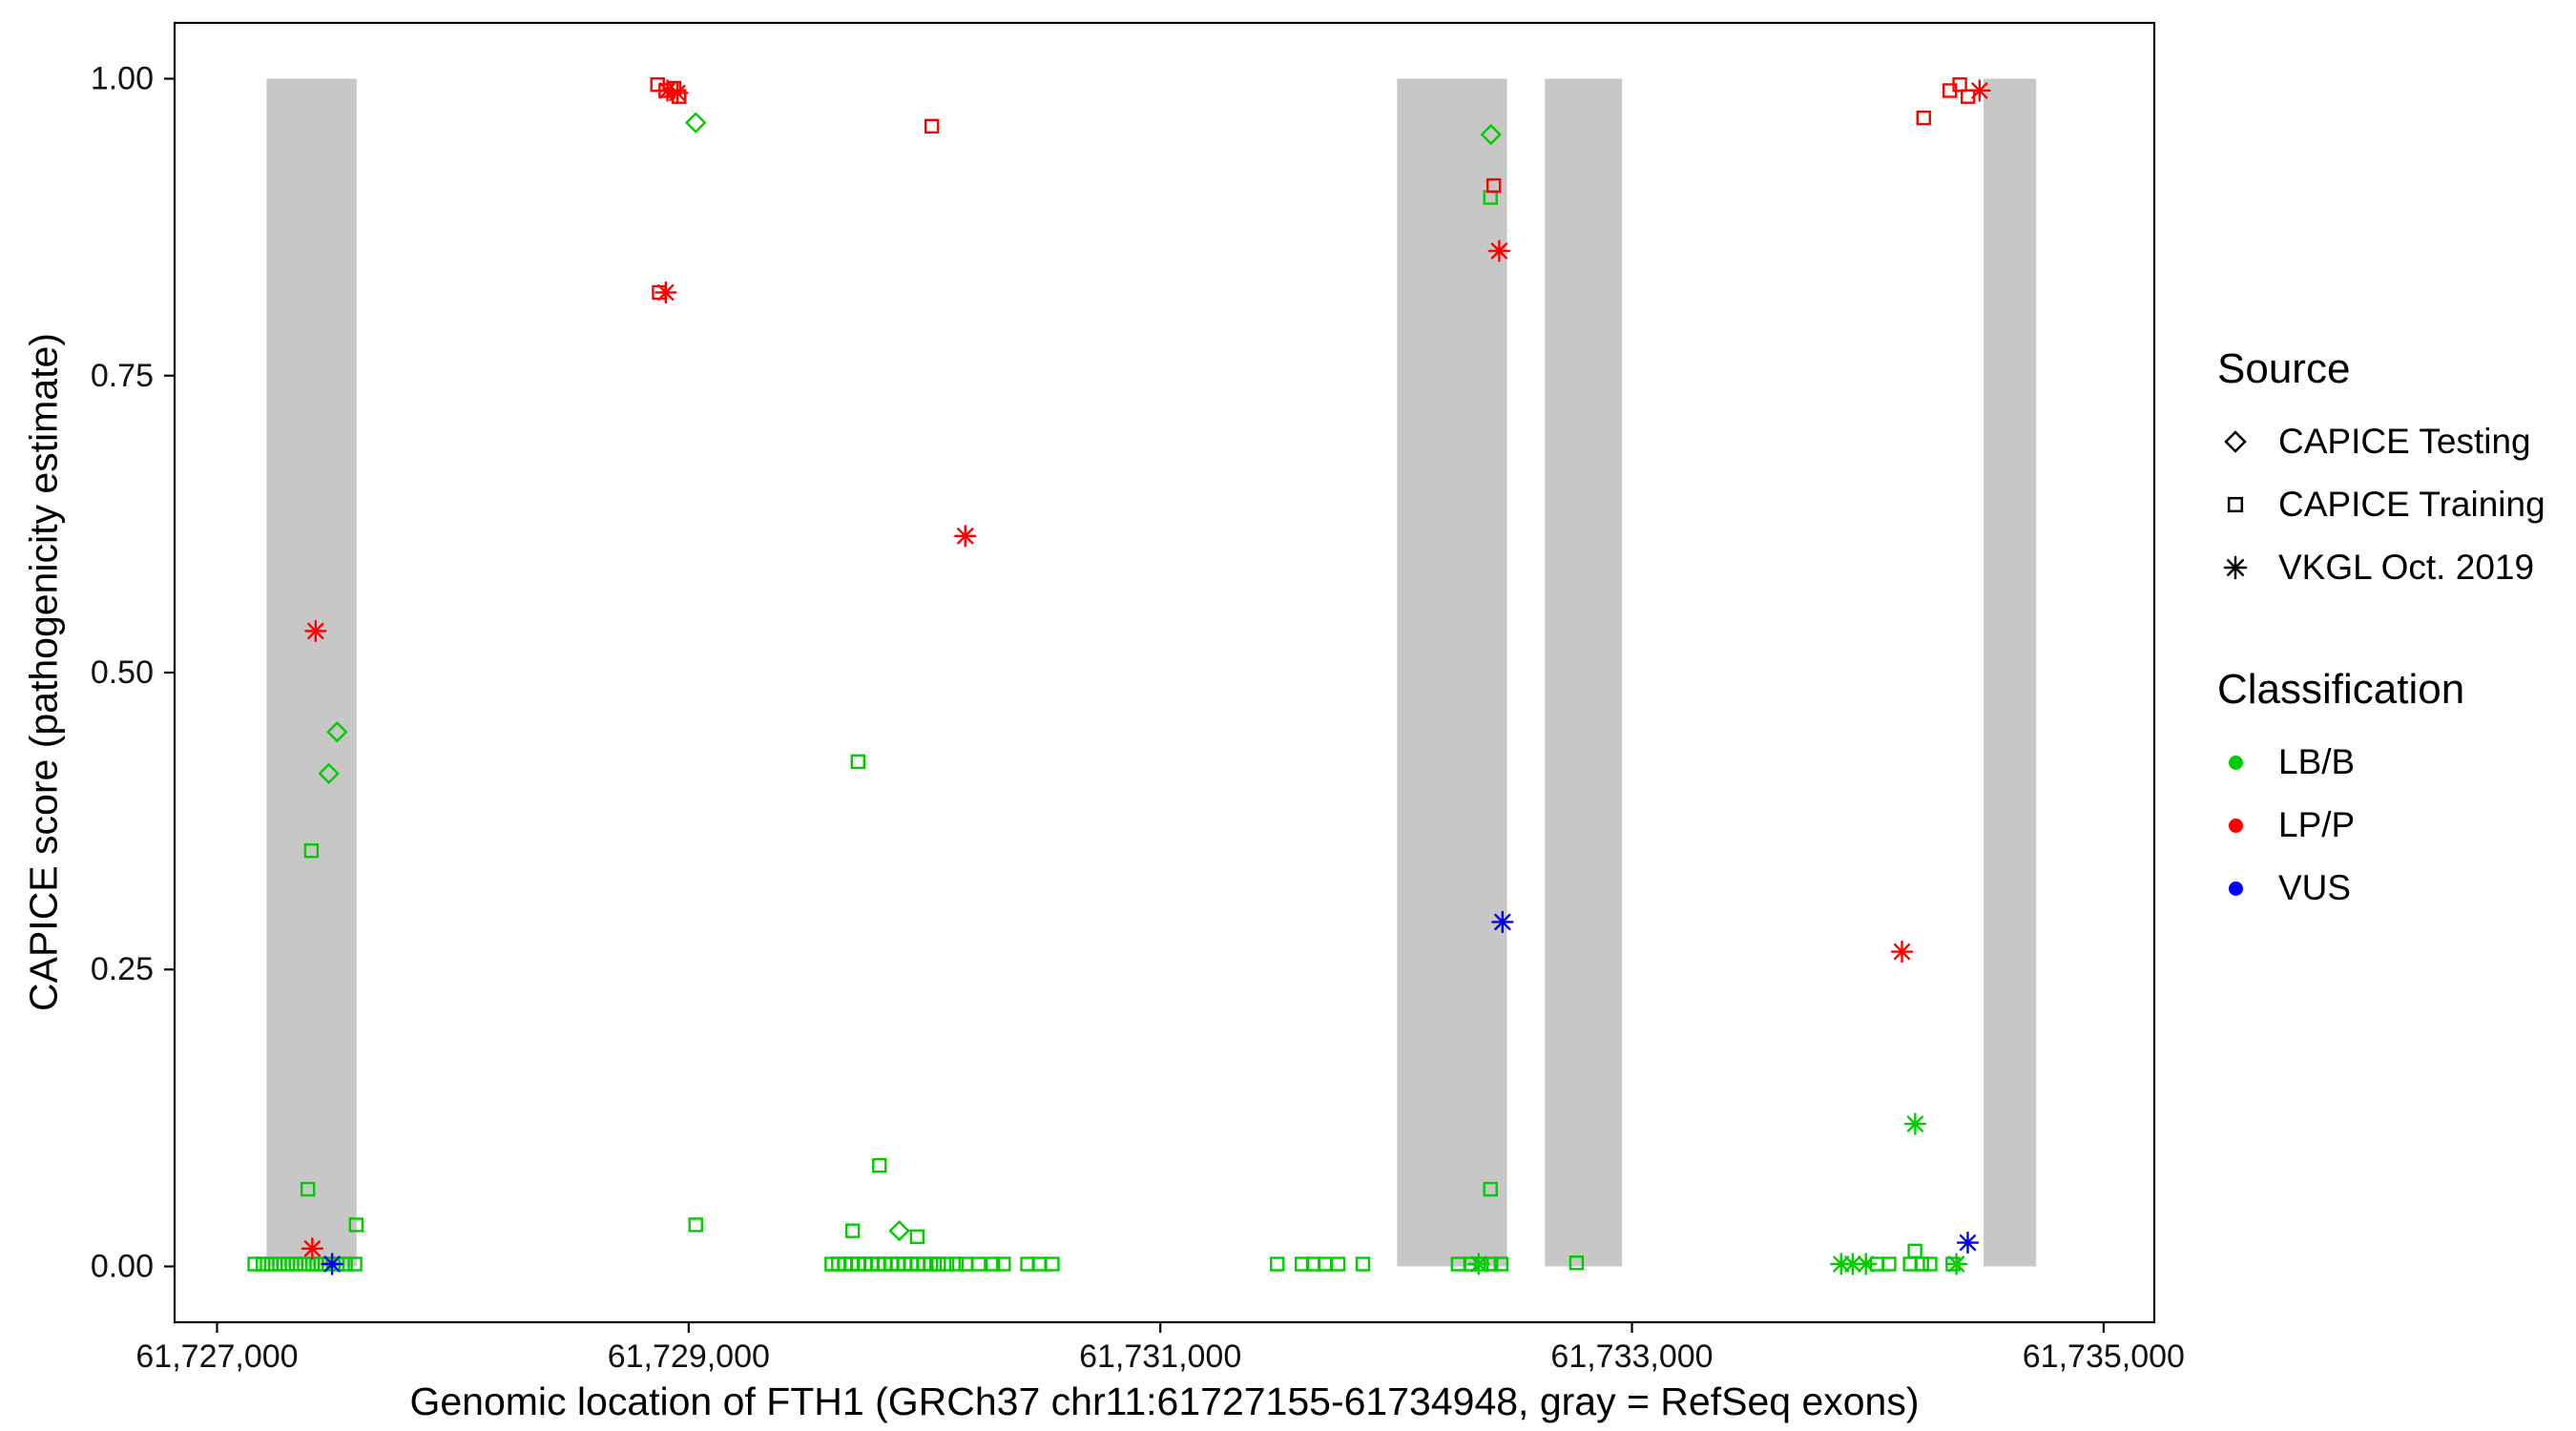  I want to click on square-icon, so click(2235, 504).